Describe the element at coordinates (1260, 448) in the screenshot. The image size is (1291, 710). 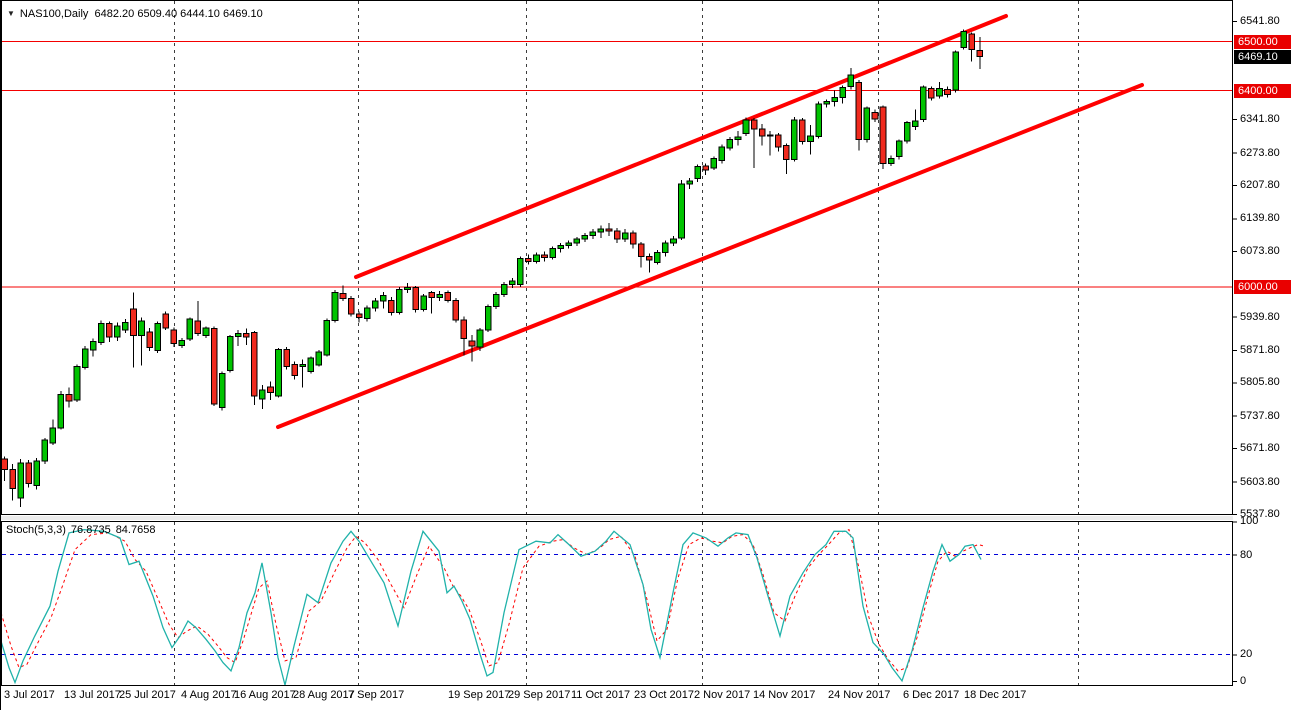
I see `price-tick-label: 5671.80` at that location.